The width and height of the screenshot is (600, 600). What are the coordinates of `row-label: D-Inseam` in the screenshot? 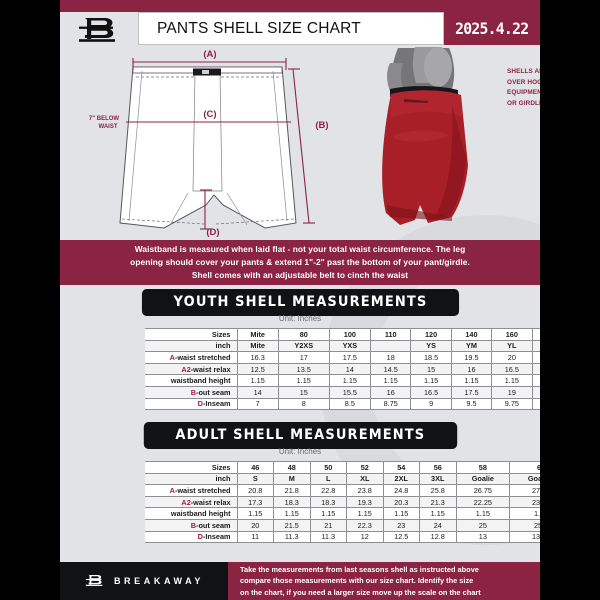 It's located at (191, 404).